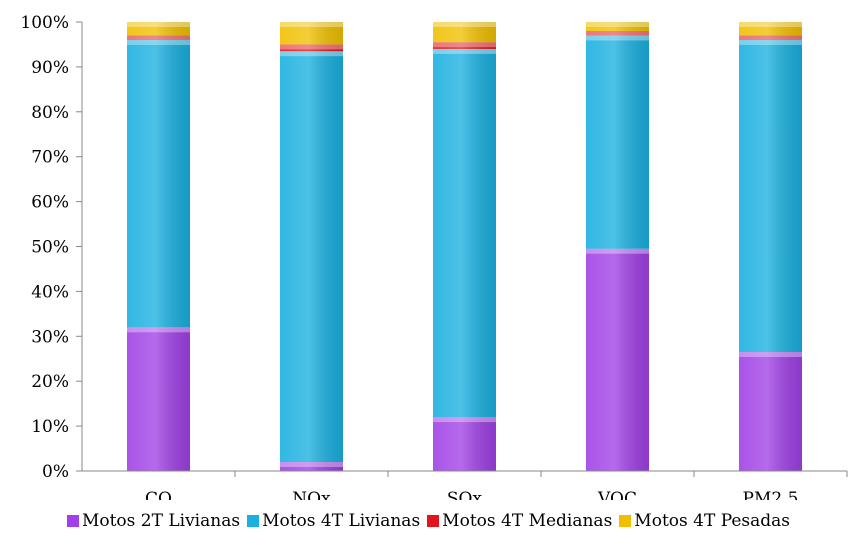 This screenshot has height=554, width=857. I want to click on legend-item: Motos 4T Pesadas, so click(704, 521).